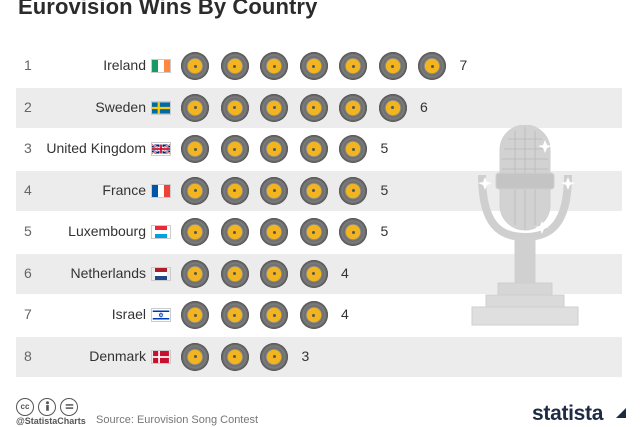 Image resolution: width=640 pixels, height=427 pixels. What do you see at coordinates (424, 106) in the screenshot?
I see `data-label: 6` at bounding box center [424, 106].